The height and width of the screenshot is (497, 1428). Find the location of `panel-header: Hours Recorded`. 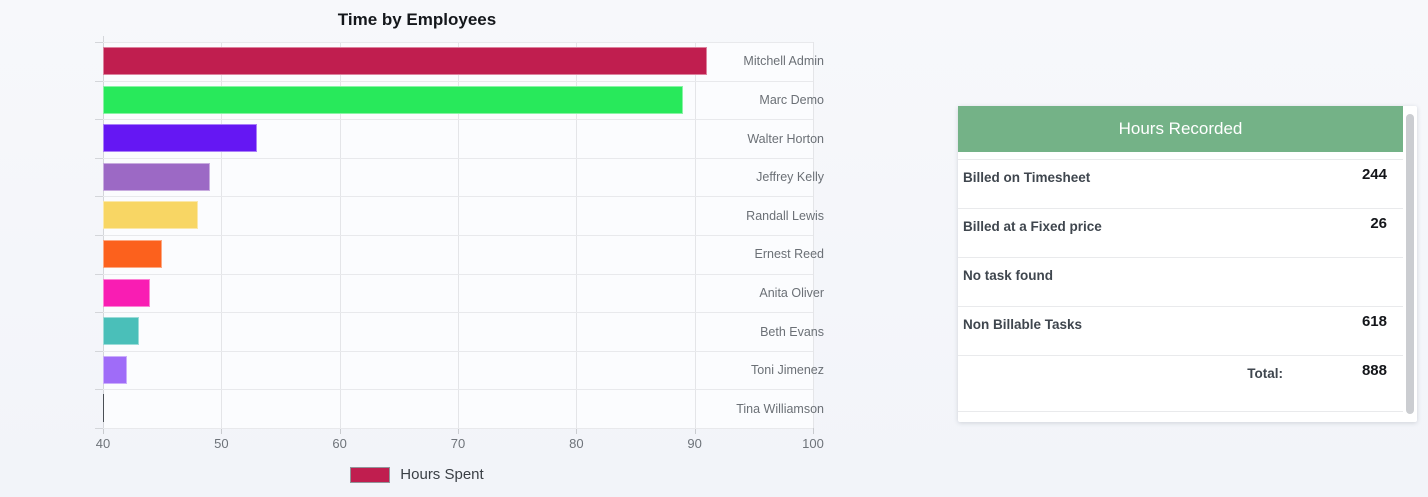

panel-header: Hours Recorded is located at coordinates (1180, 129).